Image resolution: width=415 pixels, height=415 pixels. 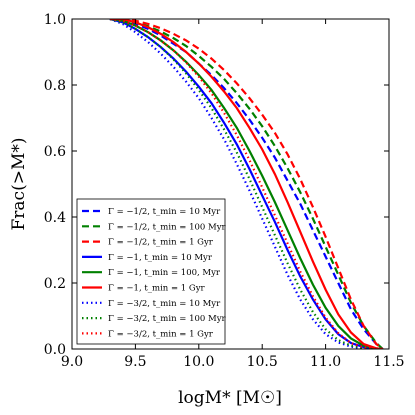 What do you see at coordinates (157, 289) in the screenshot?
I see `legend-entry-6: Γ = −1, t_min = 1 Gyr` at bounding box center [157, 289].